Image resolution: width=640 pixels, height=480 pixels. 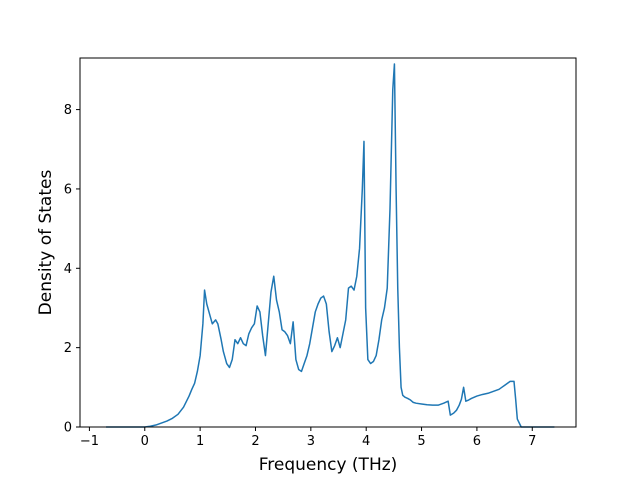 What do you see at coordinates (200, 441) in the screenshot?
I see `x-tick-label: 1` at bounding box center [200, 441].